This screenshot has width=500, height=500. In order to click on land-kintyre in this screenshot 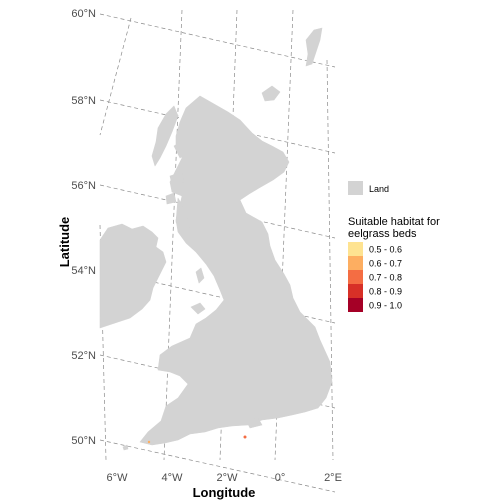, I will do `click(183, 217)`.